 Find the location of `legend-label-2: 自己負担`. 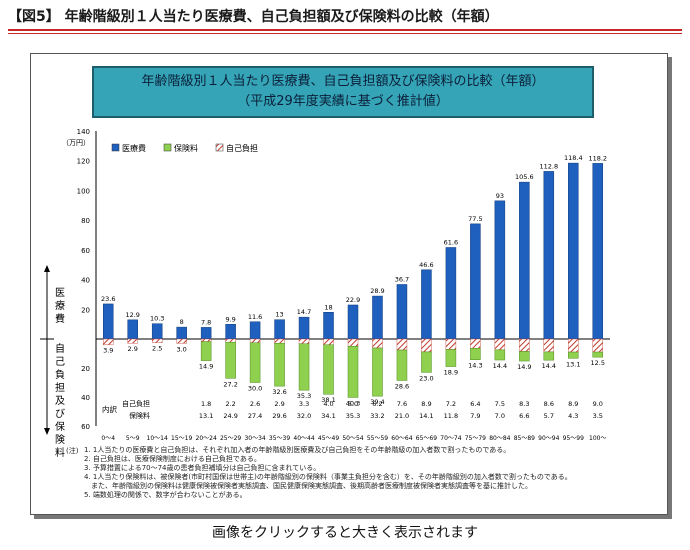

legend-label-2: 自己負担 is located at coordinates (242, 148).